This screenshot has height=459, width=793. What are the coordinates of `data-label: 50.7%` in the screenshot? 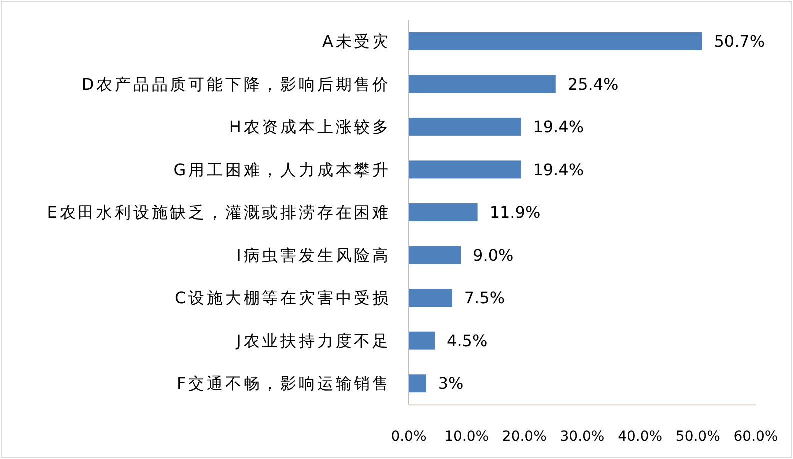 It's located at (740, 41).